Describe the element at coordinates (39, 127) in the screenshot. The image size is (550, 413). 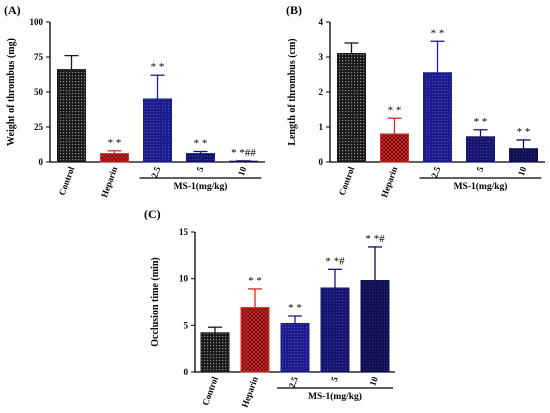
I see `y-tick-label: 25` at that location.